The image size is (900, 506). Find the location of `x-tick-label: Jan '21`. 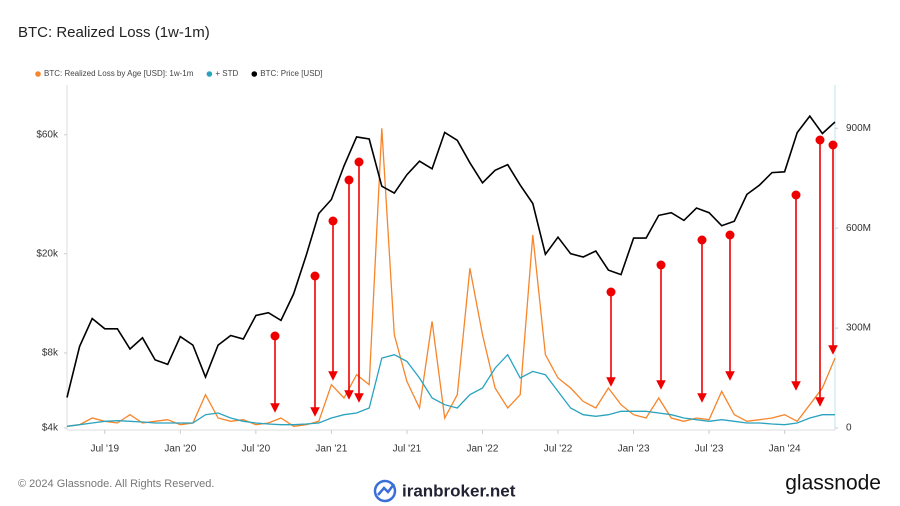

x-tick-label: Jan '21 is located at coordinates (331, 449).